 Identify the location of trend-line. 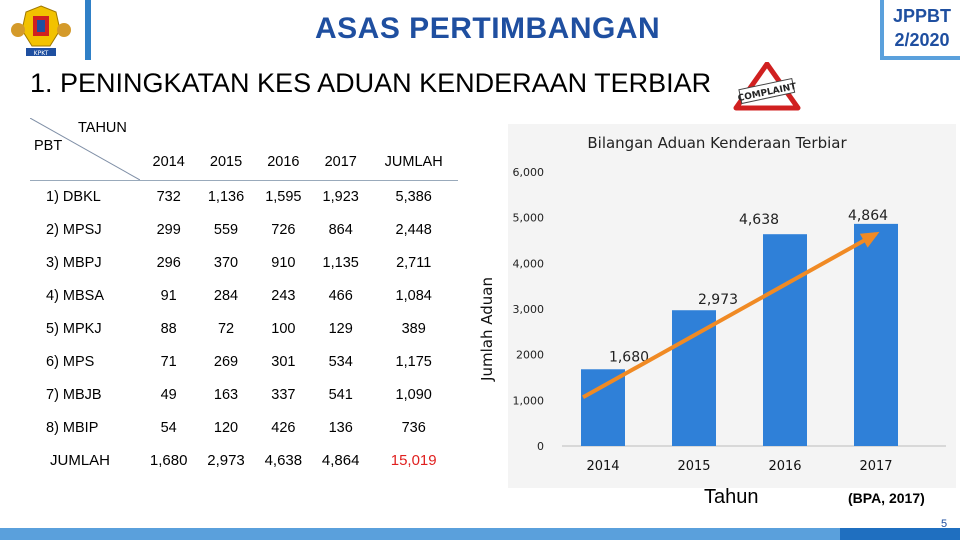
(729, 316).